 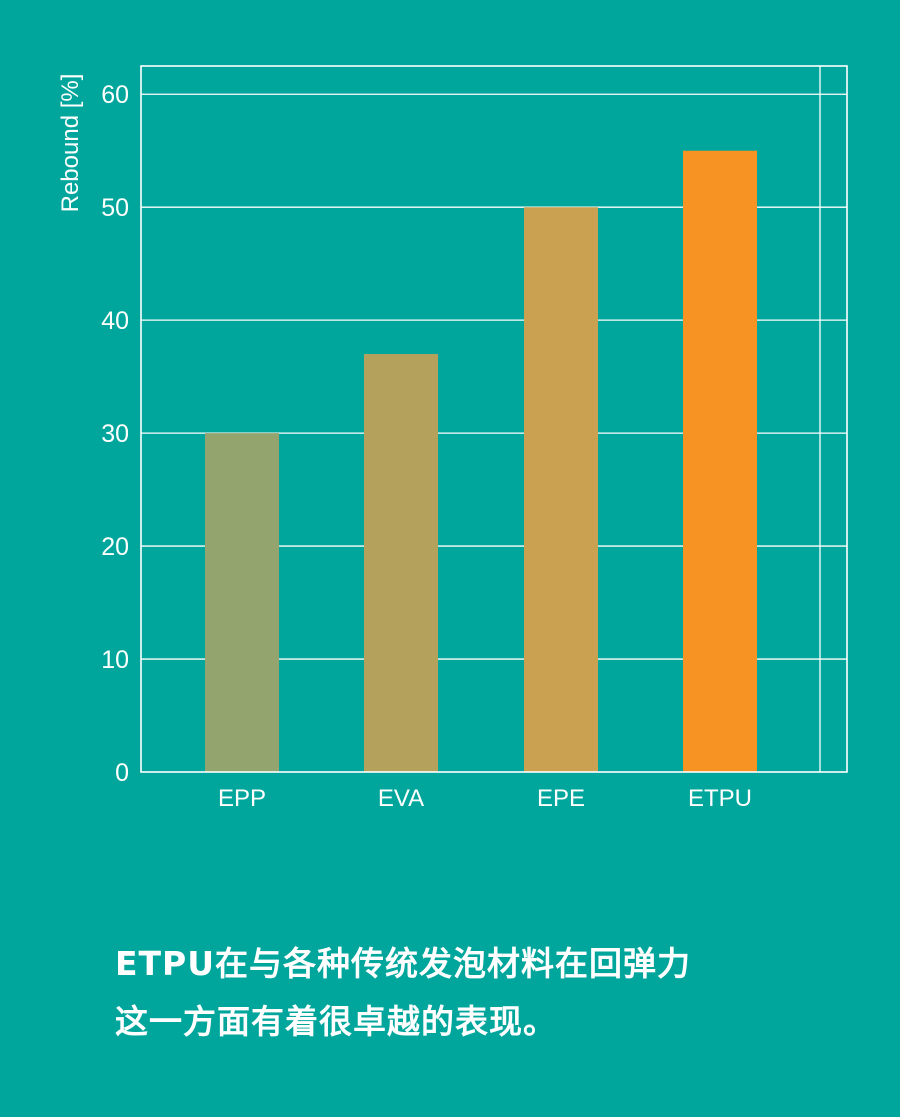 What do you see at coordinates (115, 95) in the screenshot?
I see `y-tick-label: 60` at bounding box center [115, 95].